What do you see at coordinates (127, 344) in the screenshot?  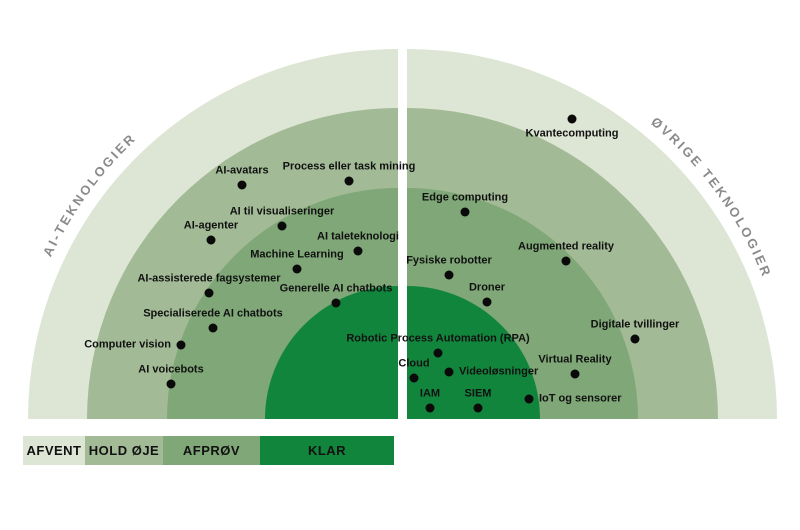 I see `tech-label: Computer vision` at bounding box center [127, 344].